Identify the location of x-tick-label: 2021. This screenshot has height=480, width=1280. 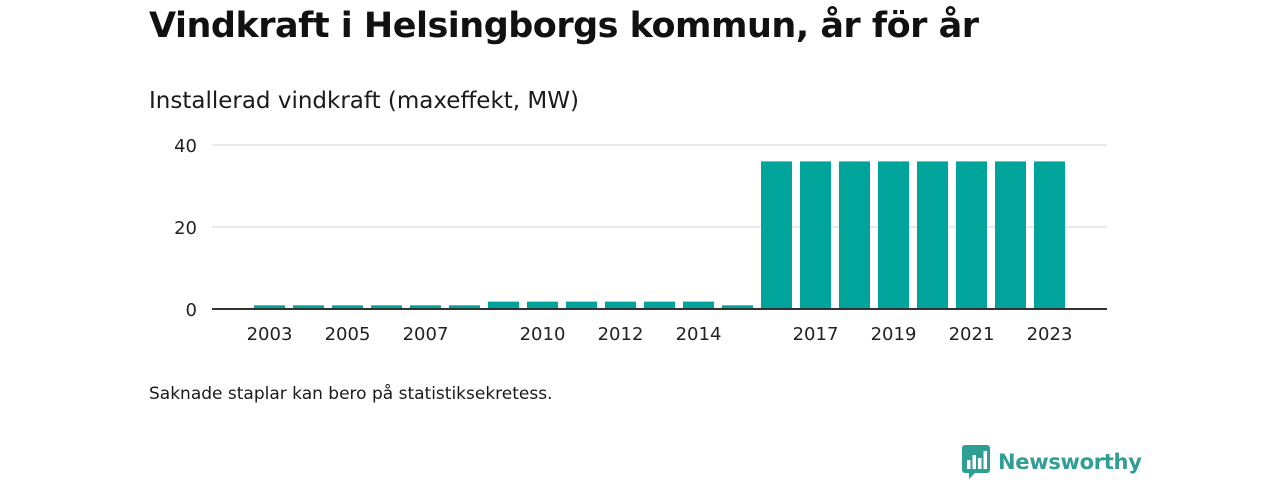
(972, 334).